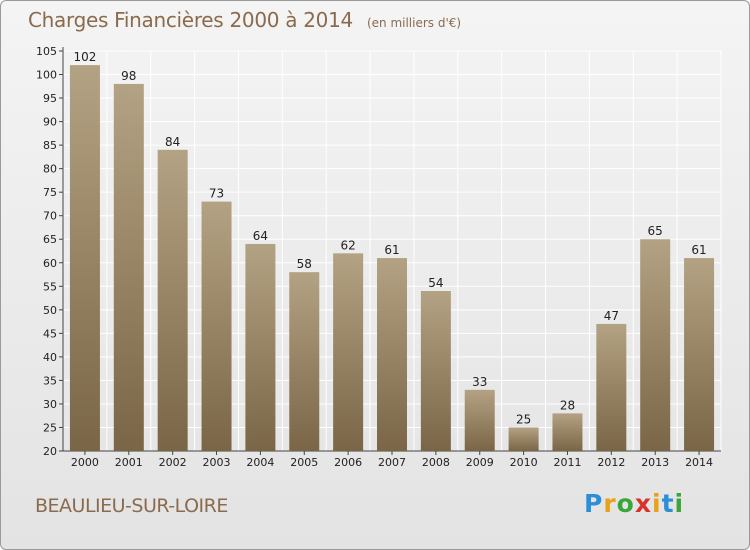 This screenshot has height=550, width=750. I want to click on y-tick-label: 25, so click(50, 427).